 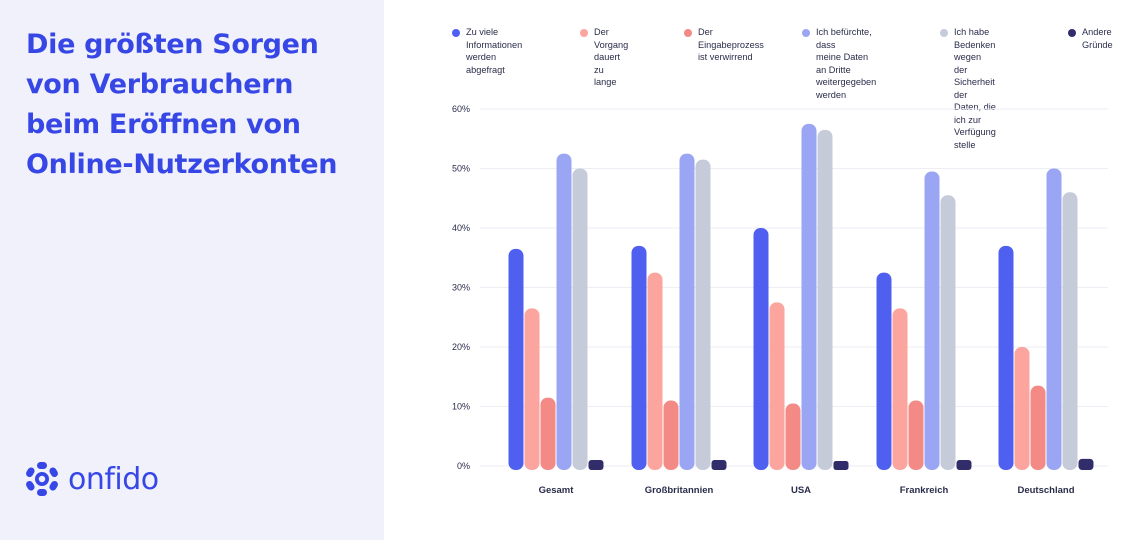 What do you see at coordinates (1097, 38) in the screenshot?
I see `legend-label: Andere Gründe` at bounding box center [1097, 38].